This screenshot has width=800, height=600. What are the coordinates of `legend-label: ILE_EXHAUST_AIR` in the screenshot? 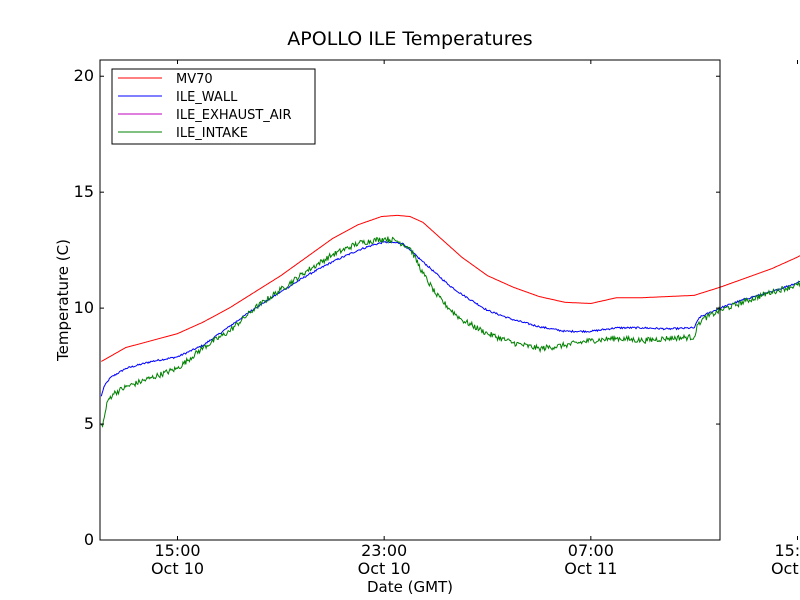 It's located at (234, 115).